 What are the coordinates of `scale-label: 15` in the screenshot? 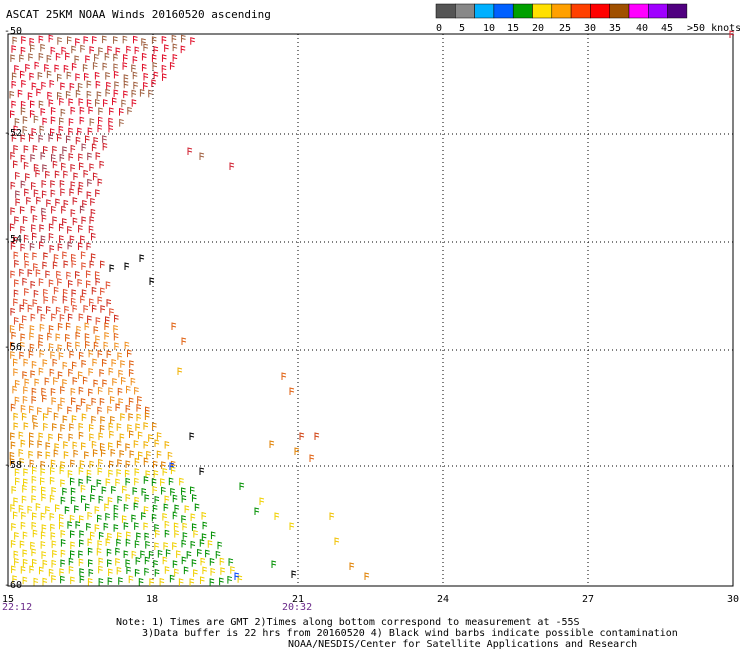 It's located at (513, 28).